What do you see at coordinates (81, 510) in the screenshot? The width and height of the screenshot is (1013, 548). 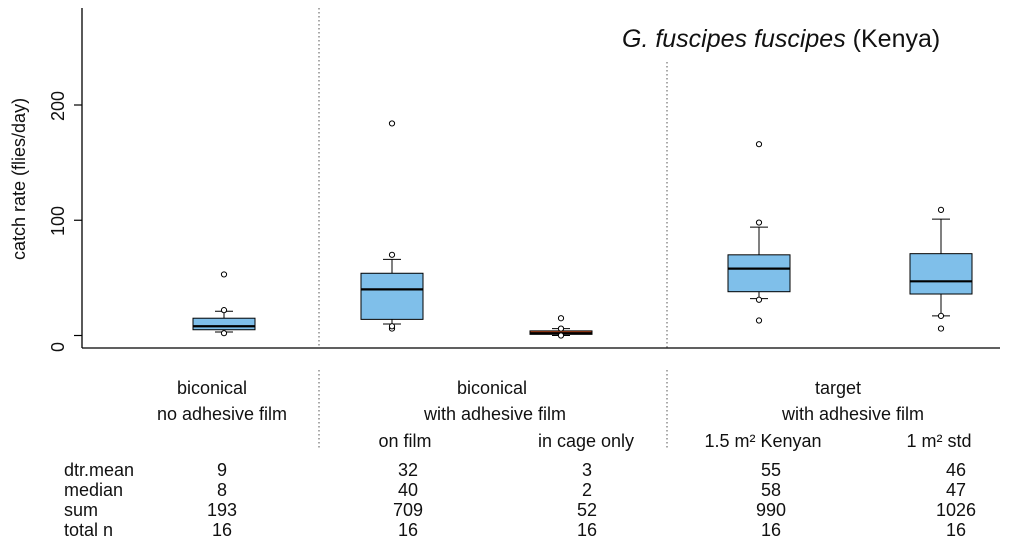 I see `row-label-sum: sum` at bounding box center [81, 510].